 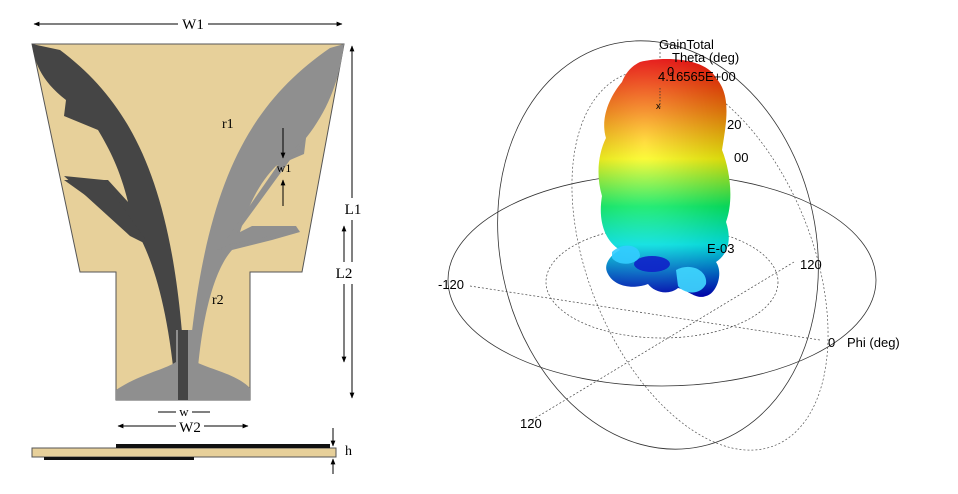 I want to click on dimension-l1-label: L1, so click(x=353, y=210).